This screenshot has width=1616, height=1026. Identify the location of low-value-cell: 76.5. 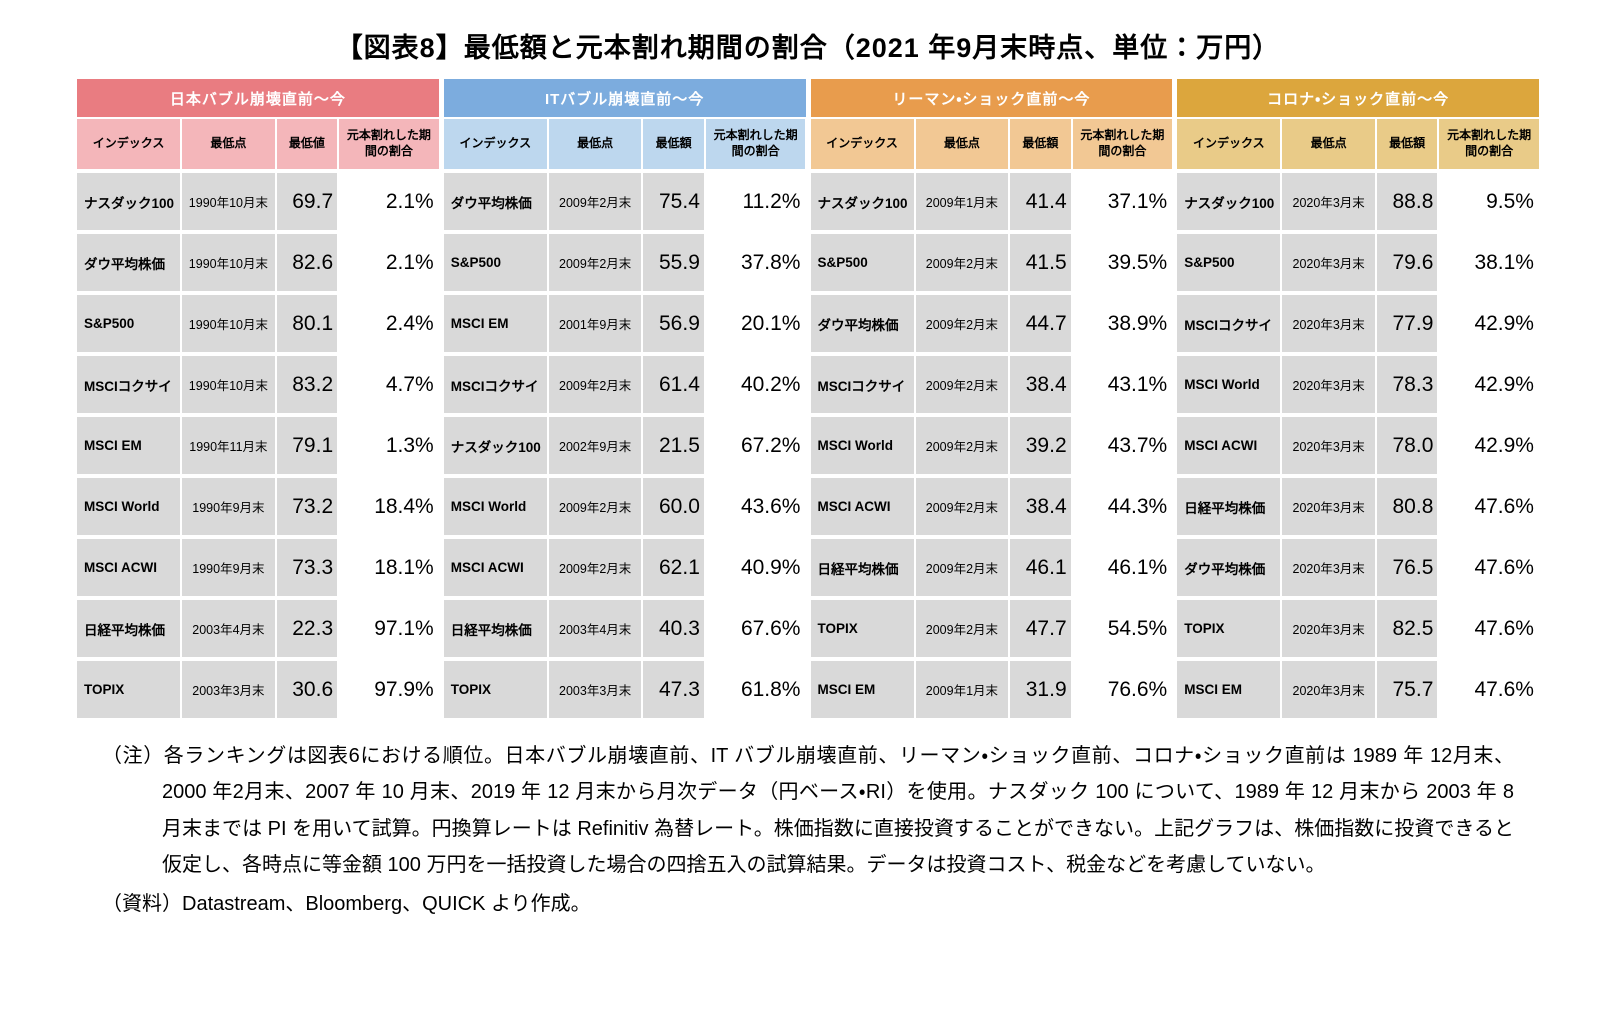
(1407, 567).